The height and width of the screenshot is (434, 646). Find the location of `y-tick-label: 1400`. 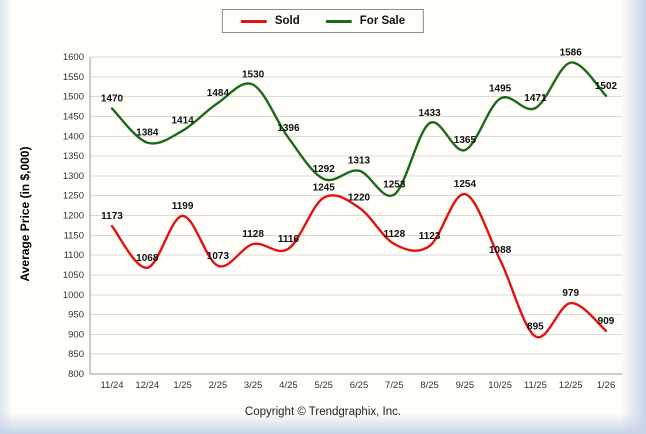

y-tick-label: 1400 is located at coordinates (73, 136).